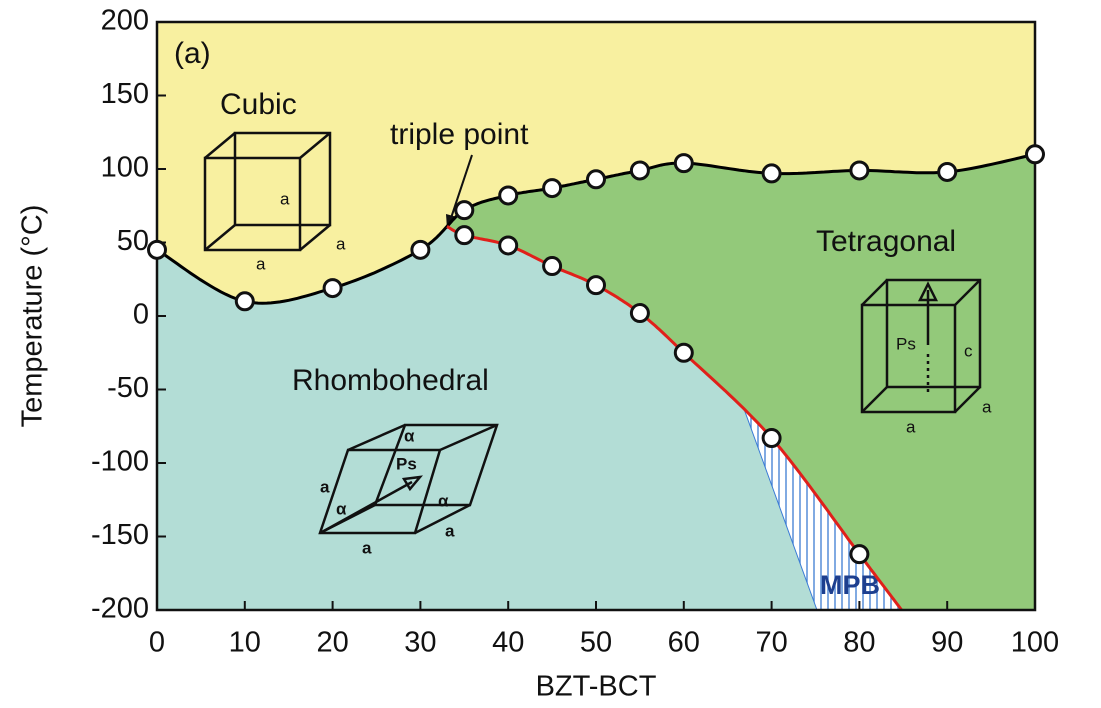 The height and width of the screenshot is (708, 1101). Describe the element at coordinates (141, 315) in the screenshot. I see `y-tick-label: 0` at that location.